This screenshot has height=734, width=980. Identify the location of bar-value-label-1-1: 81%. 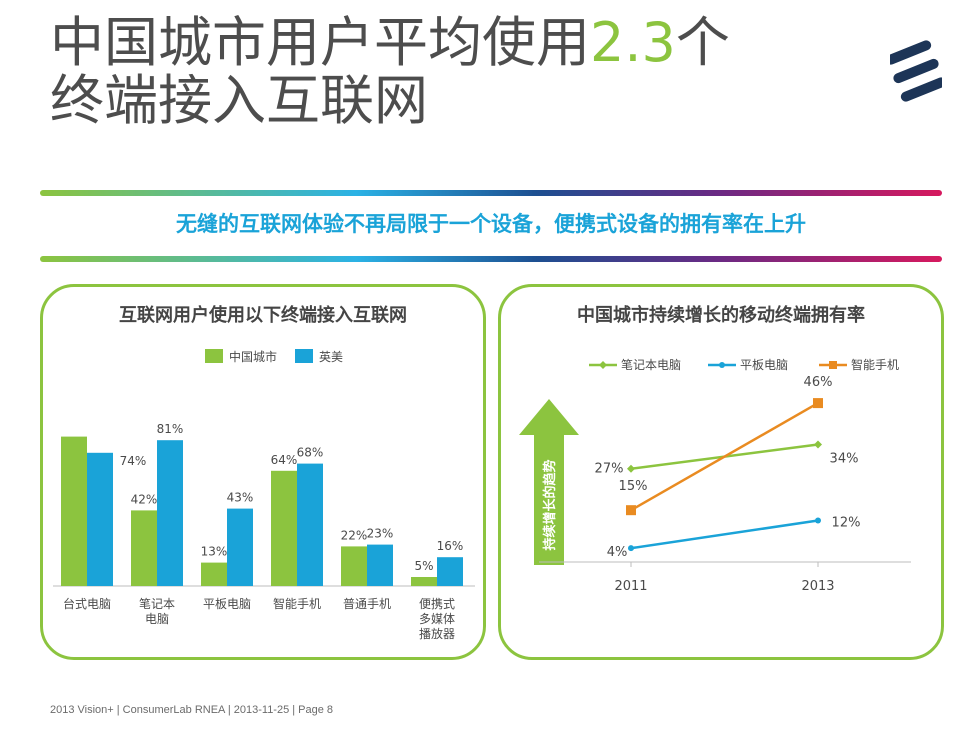
(170, 429).